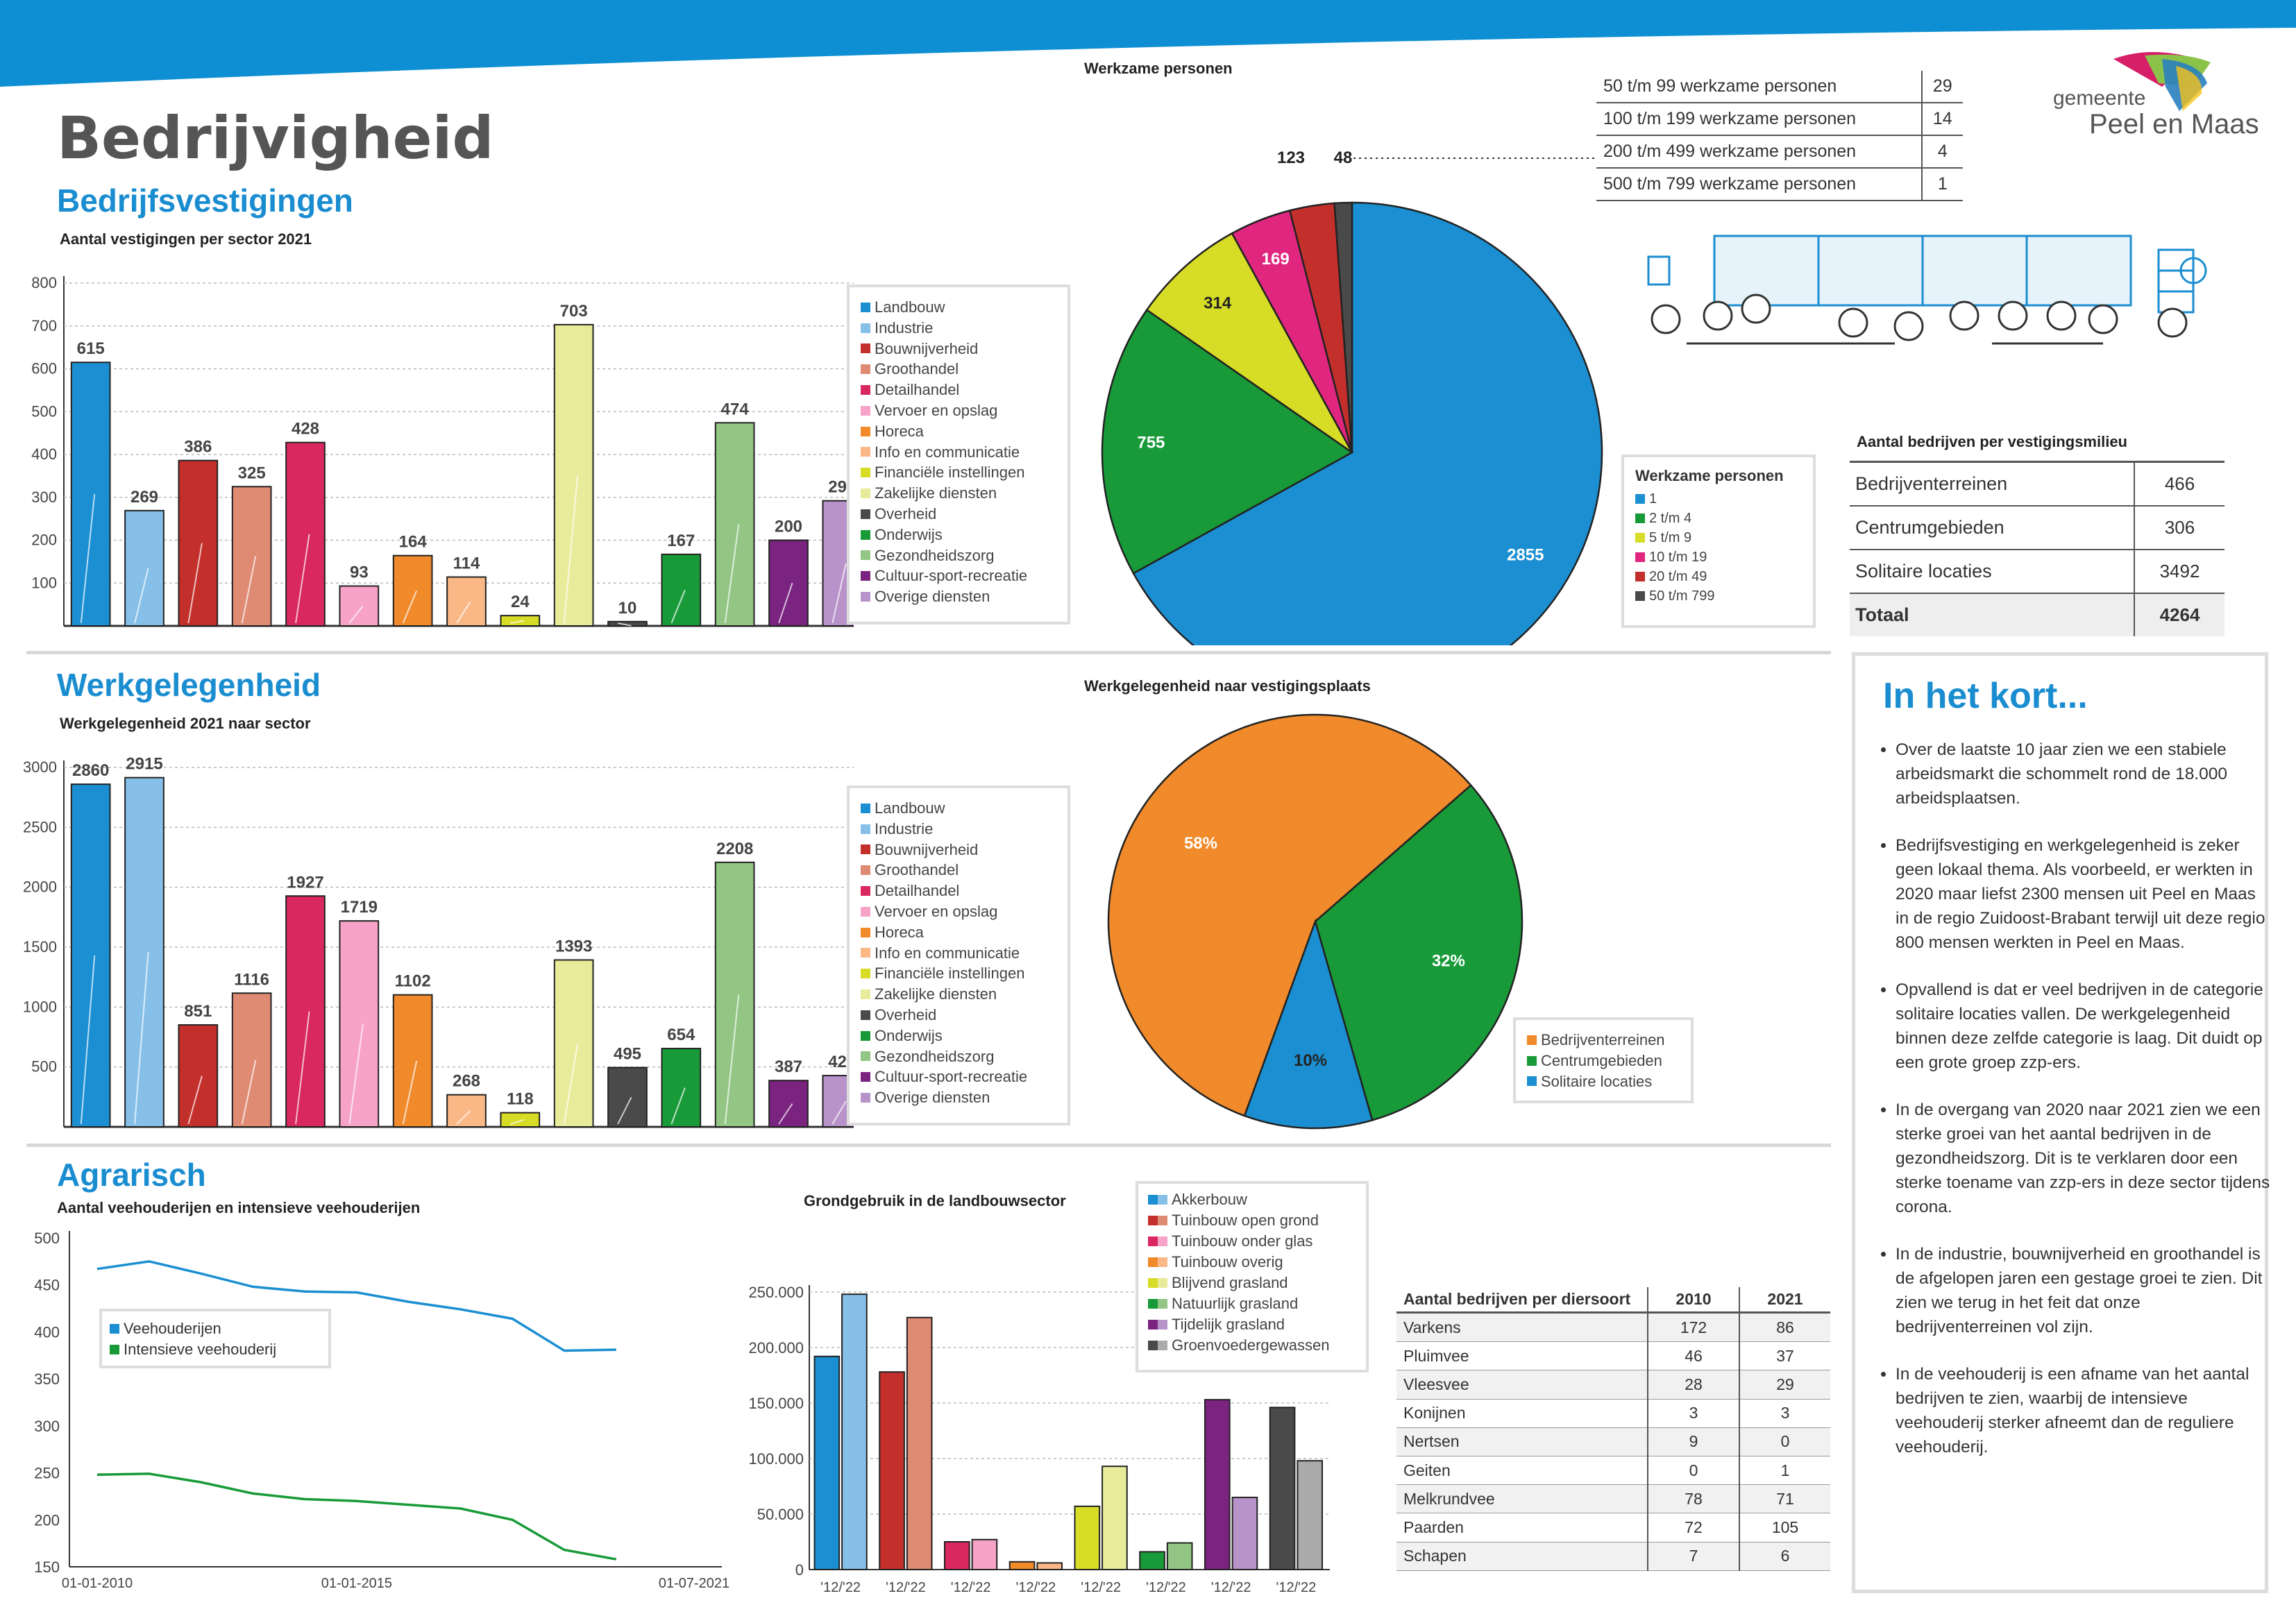  What do you see at coordinates (47, 1473) in the screenshot?
I see `y-tick-label: 250` at bounding box center [47, 1473].